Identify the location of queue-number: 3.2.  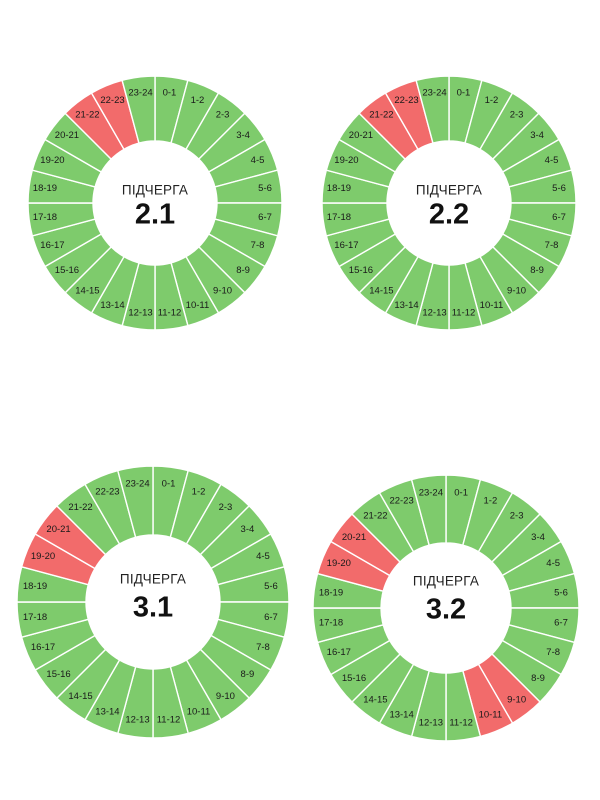
(446, 610).